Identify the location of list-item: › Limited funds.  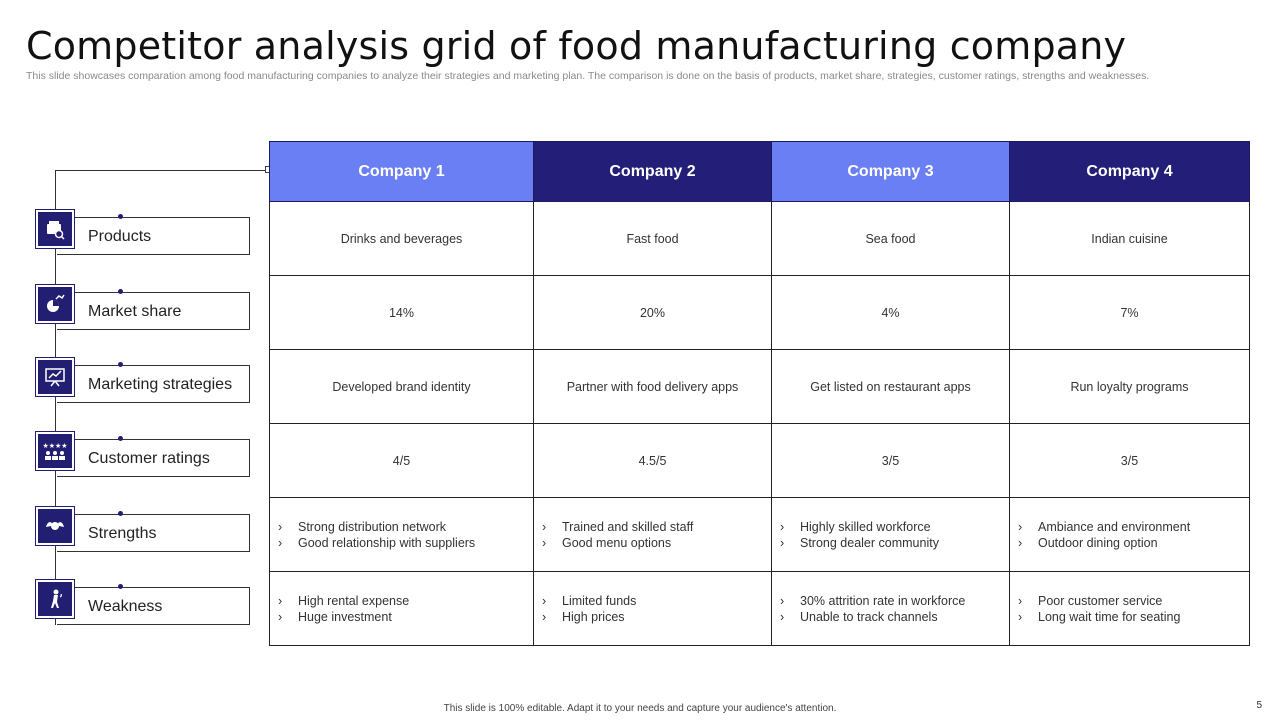
(589, 600).